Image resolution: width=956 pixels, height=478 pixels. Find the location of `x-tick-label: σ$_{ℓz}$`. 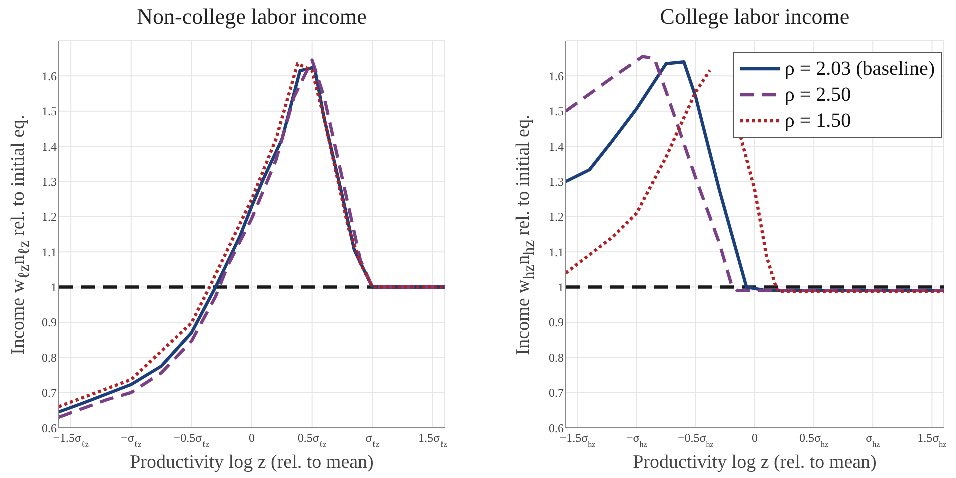

x-tick-label: σ$_{ℓz}$ is located at coordinates (373, 439).